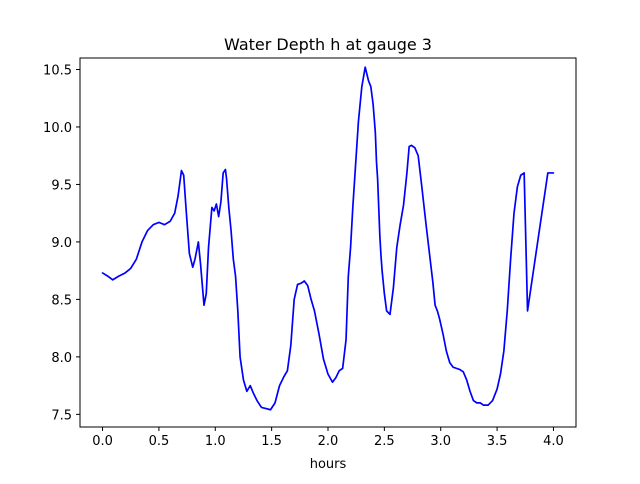  What do you see at coordinates (328, 464) in the screenshot?
I see `x-axis-label: hours` at bounding box center [328, 464].